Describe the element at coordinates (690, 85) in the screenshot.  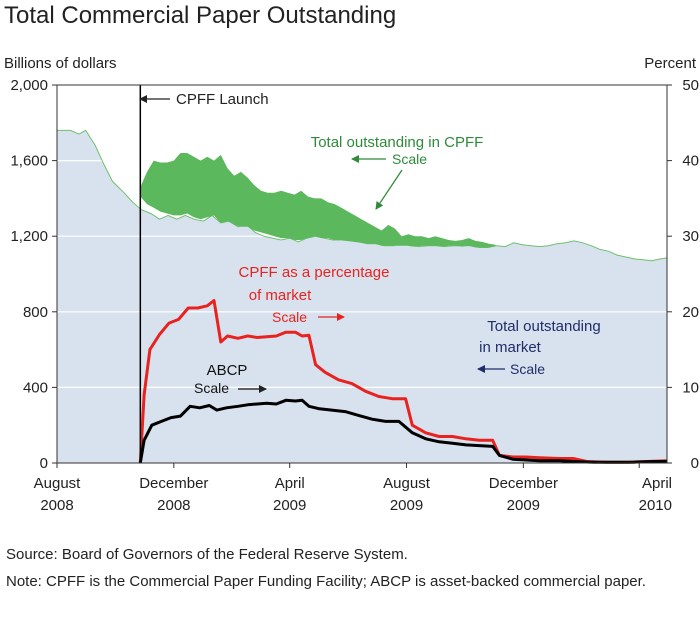
I see `right-tick-label: 50` at that location.